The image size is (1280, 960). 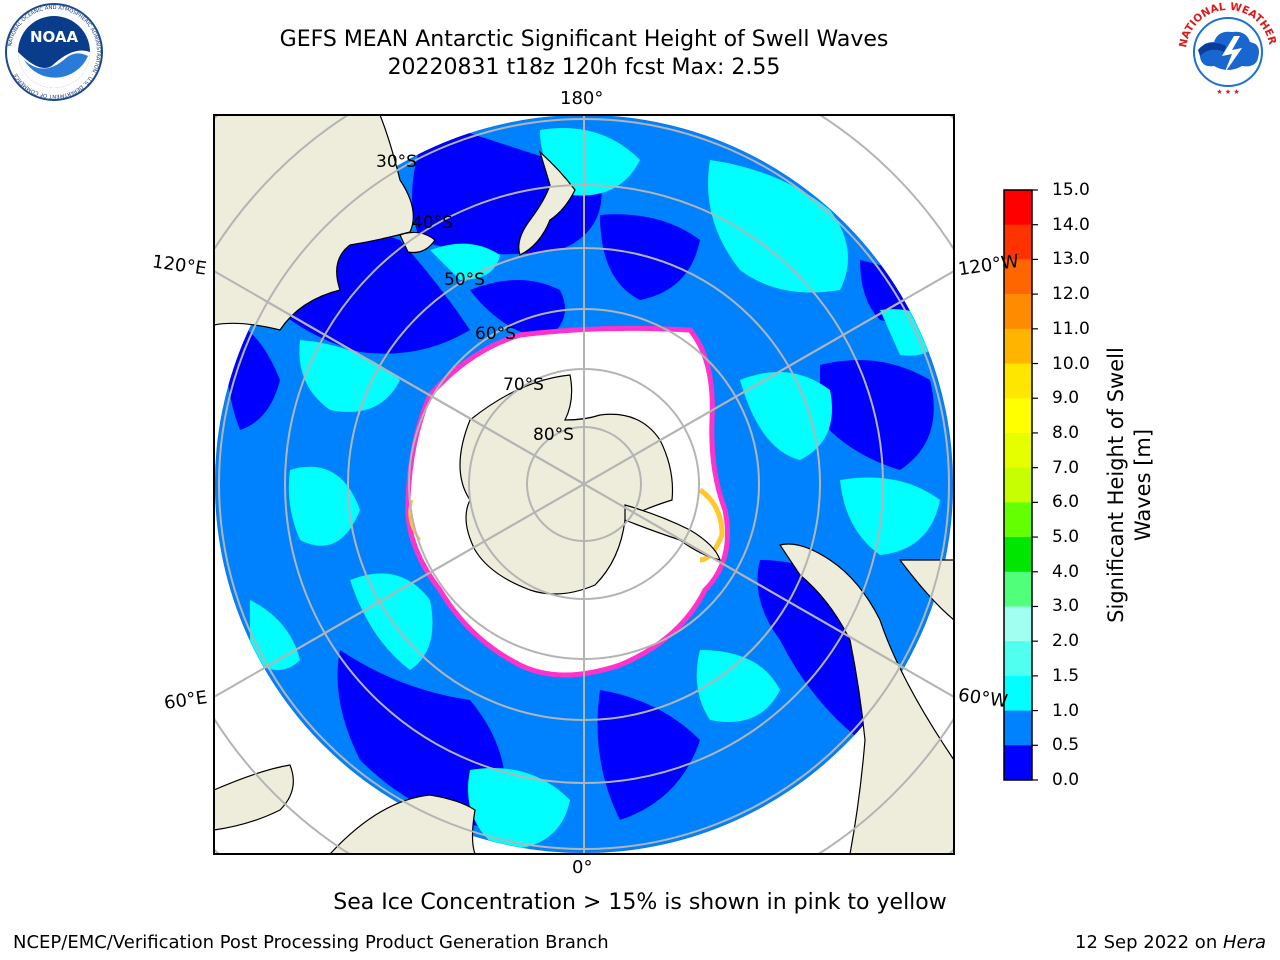 What do you see at coordinates (1066, 571) in the screenshot?
I see `colorbar-tick-label: 4.0` at bounding box center [1066, 571].